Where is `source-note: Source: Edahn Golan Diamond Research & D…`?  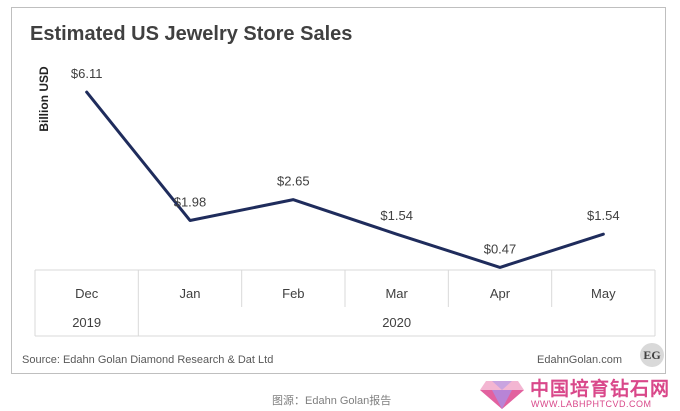
source-note: Source: Edahn Golan Diamond Research & D… is located at coordinates (148, 360).